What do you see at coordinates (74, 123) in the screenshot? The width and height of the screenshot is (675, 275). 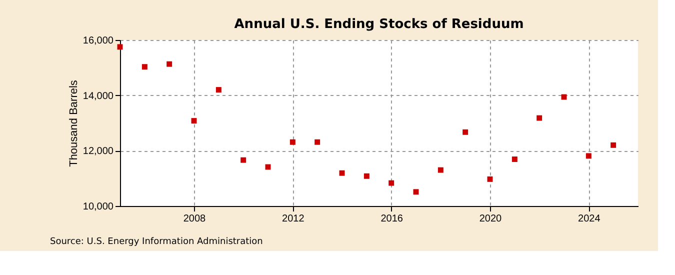 I see `y-axis-title: Thousand Barrels` at bounding box center [74, 123].